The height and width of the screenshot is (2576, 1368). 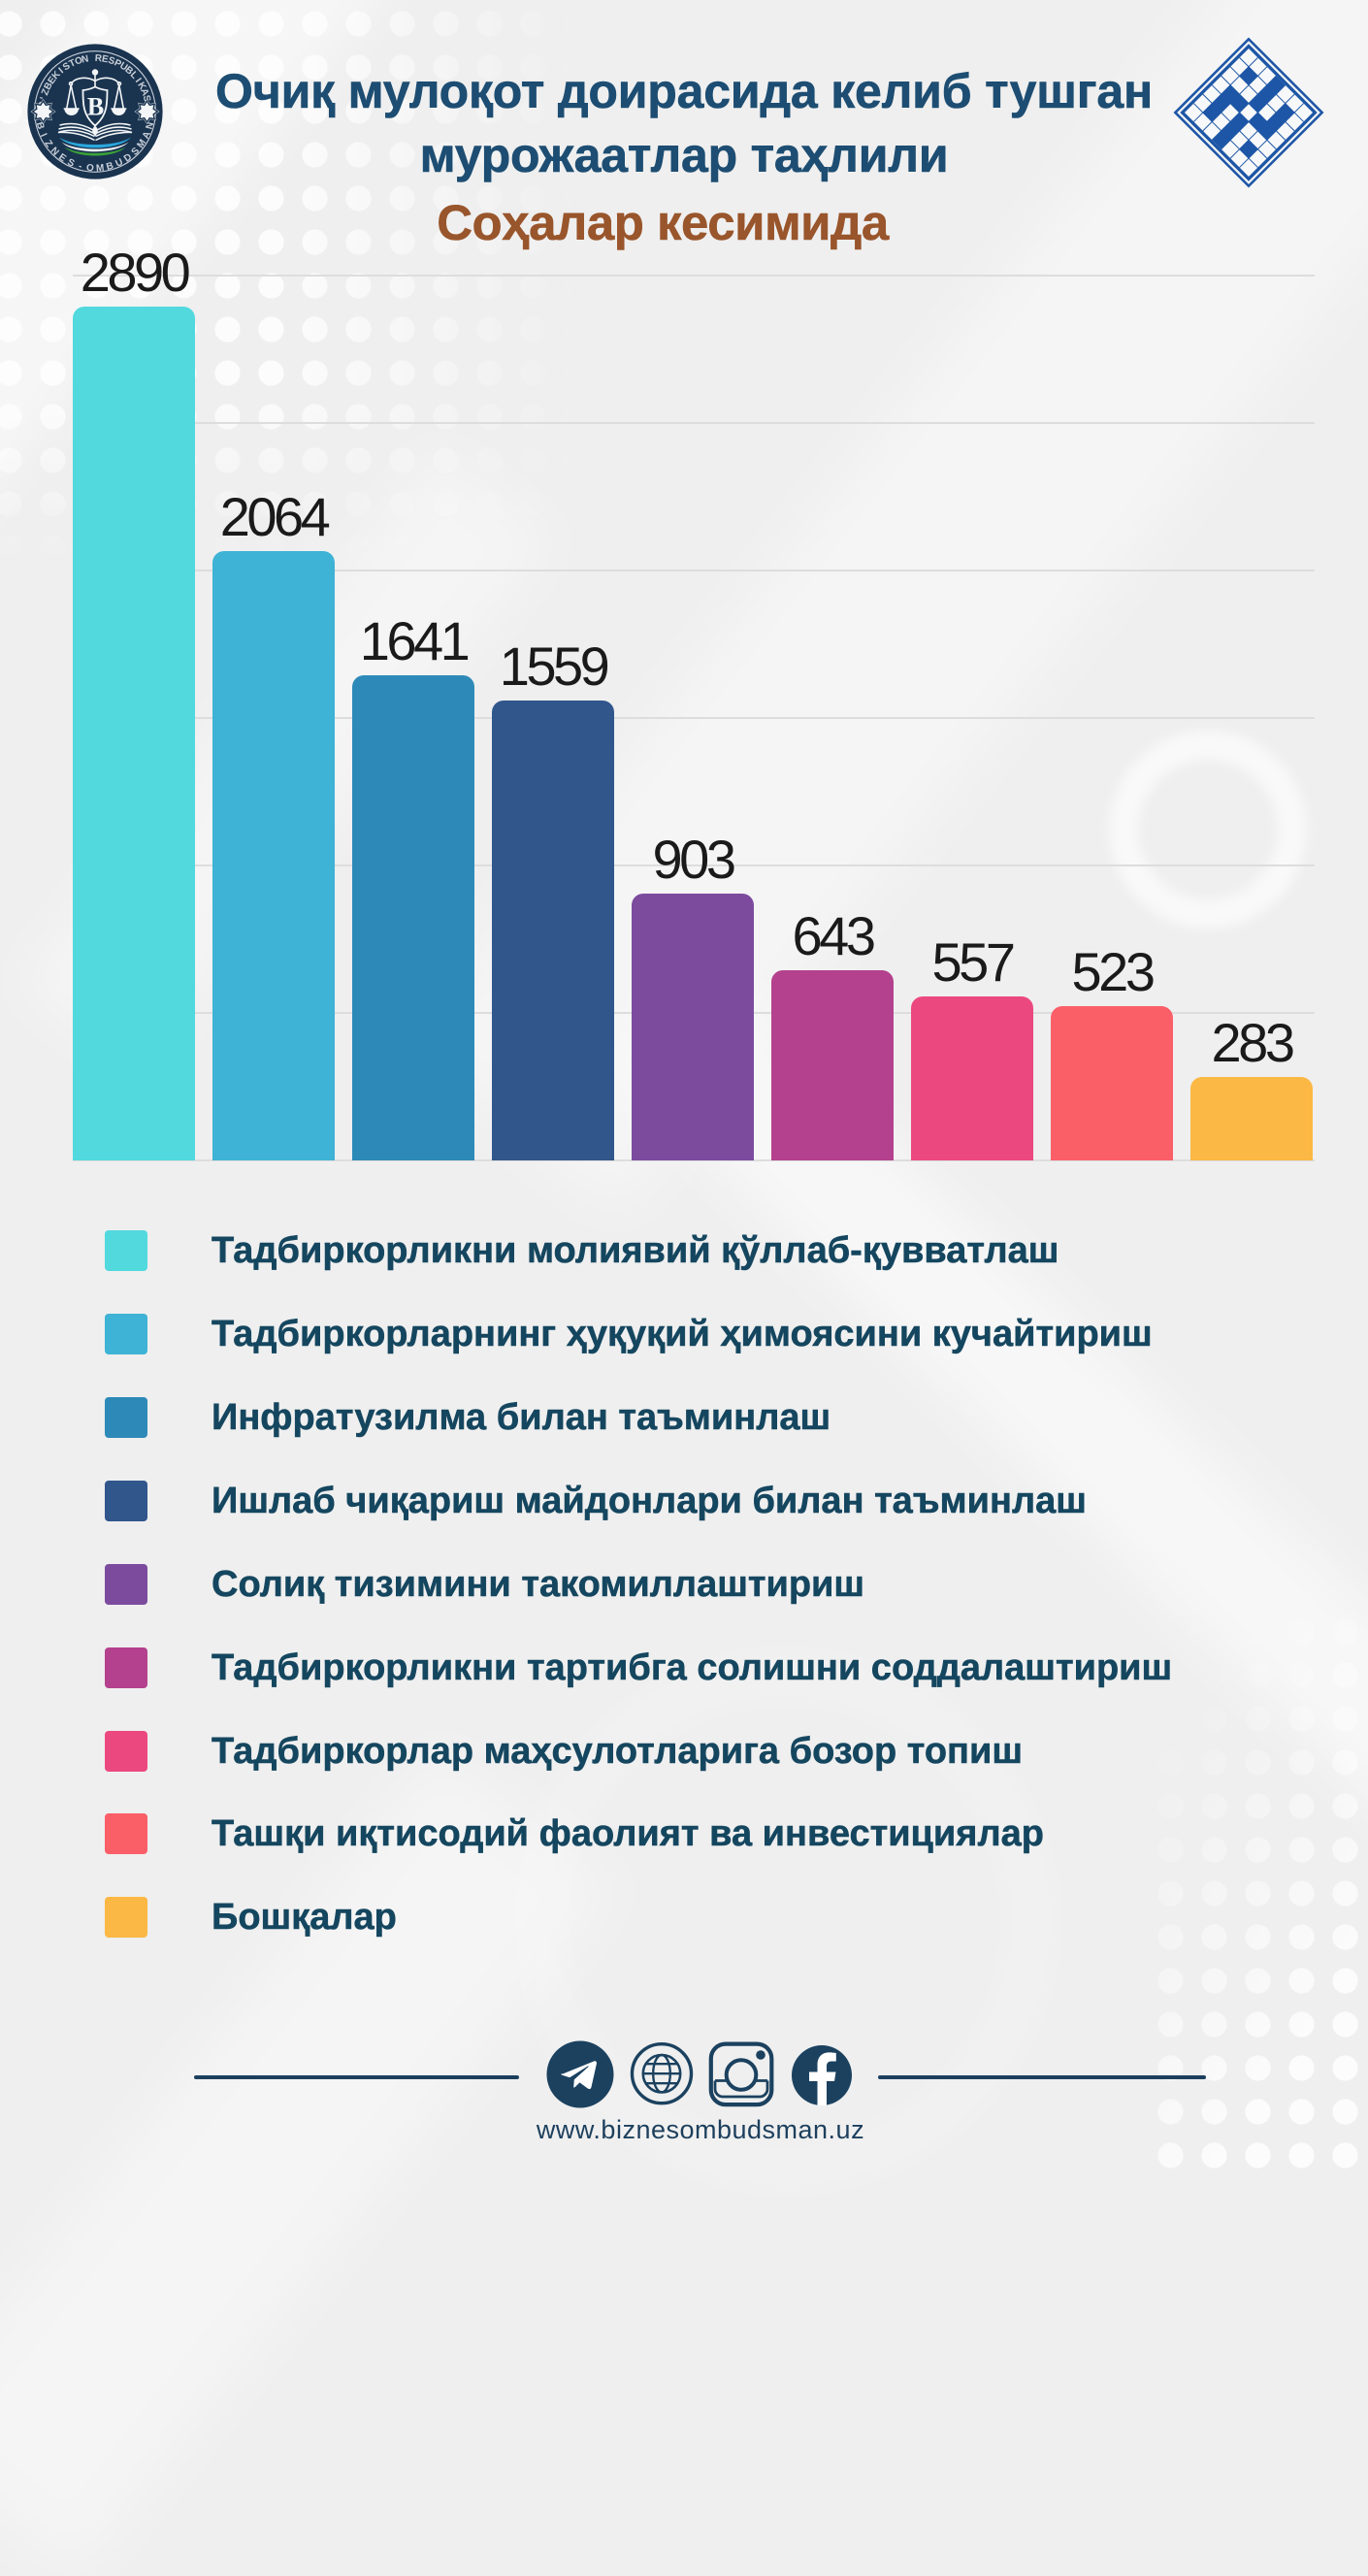 What do you see at coordinates (118, 63) in the screenshot?
I see `svg-text: P` at bounding box center [118, 63].